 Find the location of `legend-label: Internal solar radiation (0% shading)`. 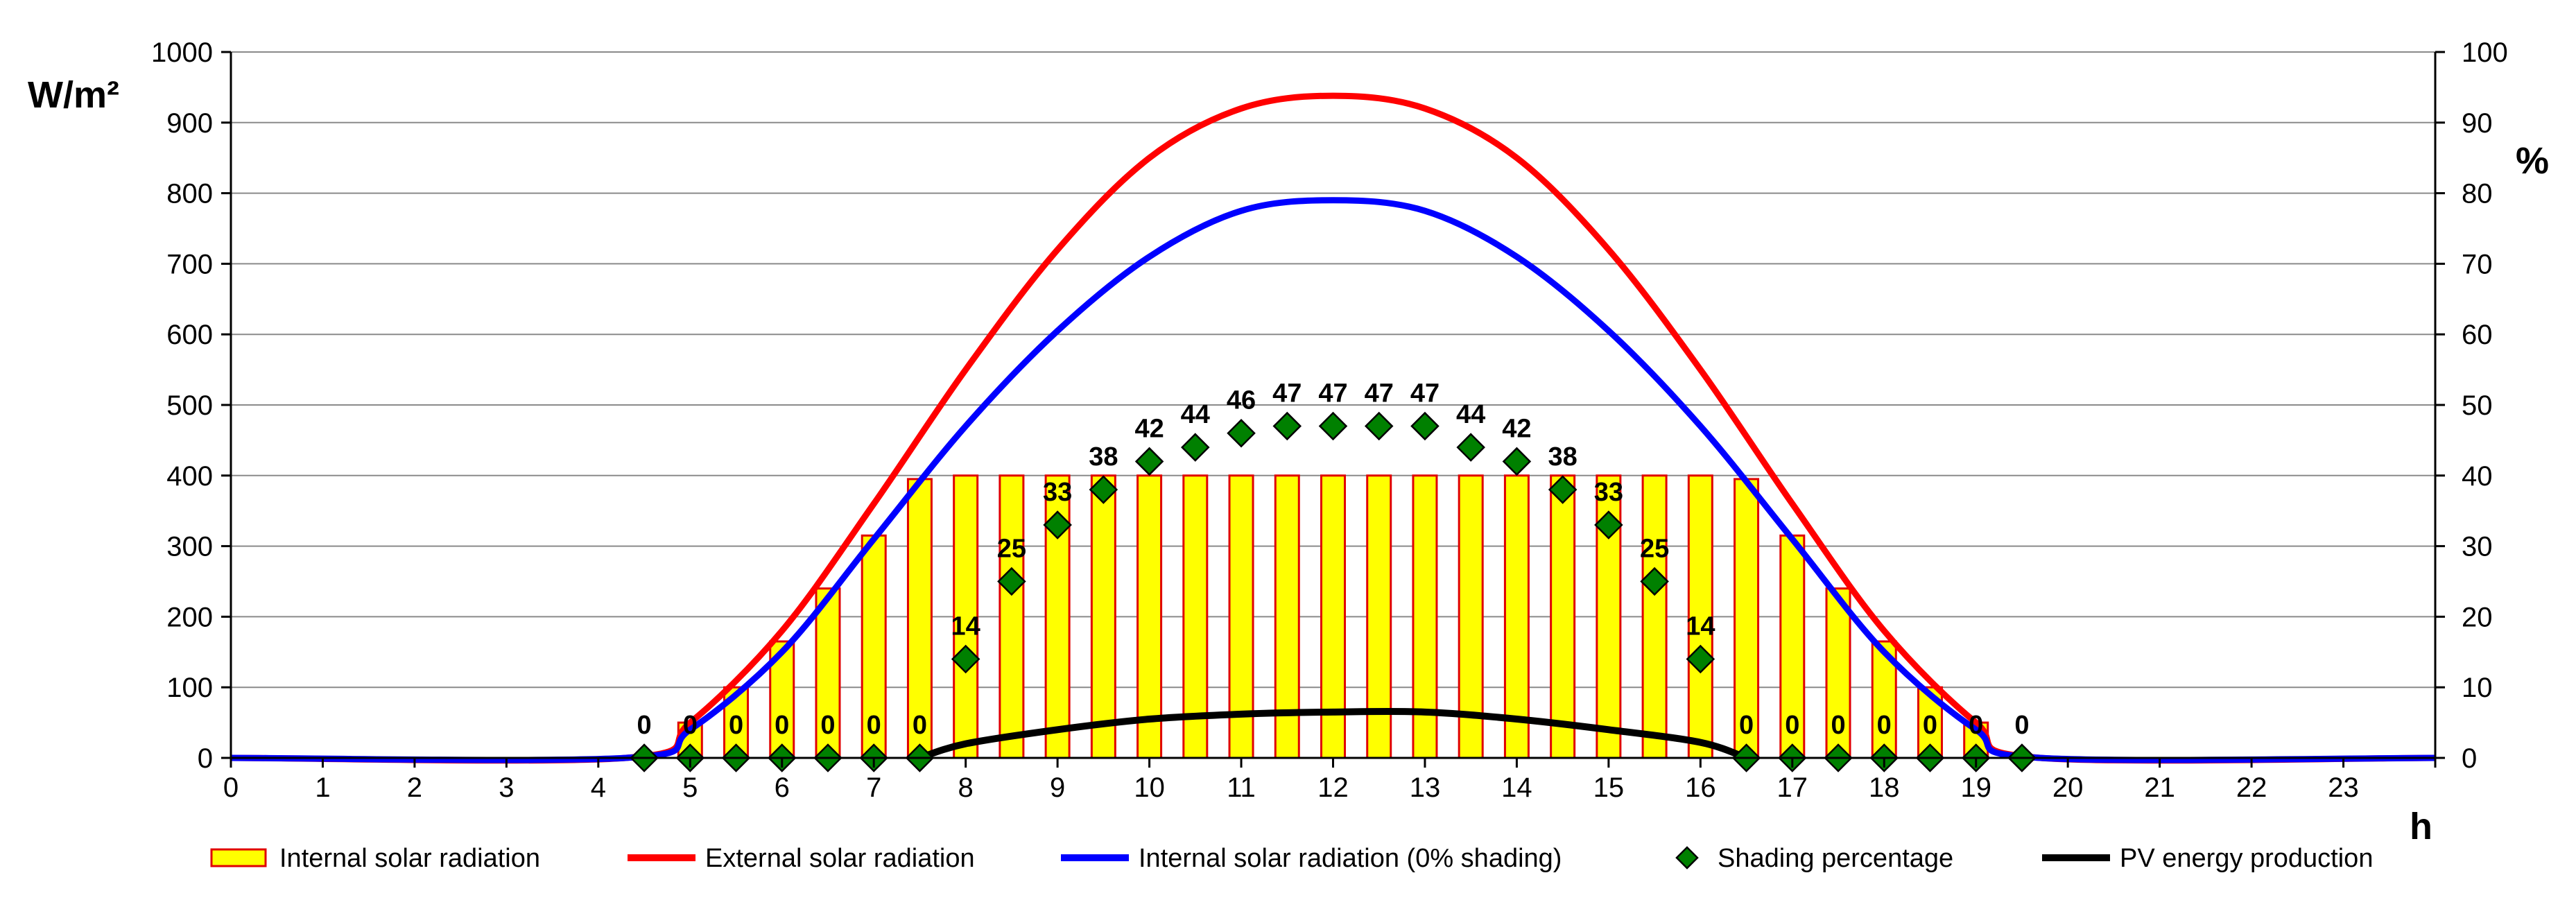

legend-label: Internal solar radiation (0% shading) is located at coordinates (1350, 858).